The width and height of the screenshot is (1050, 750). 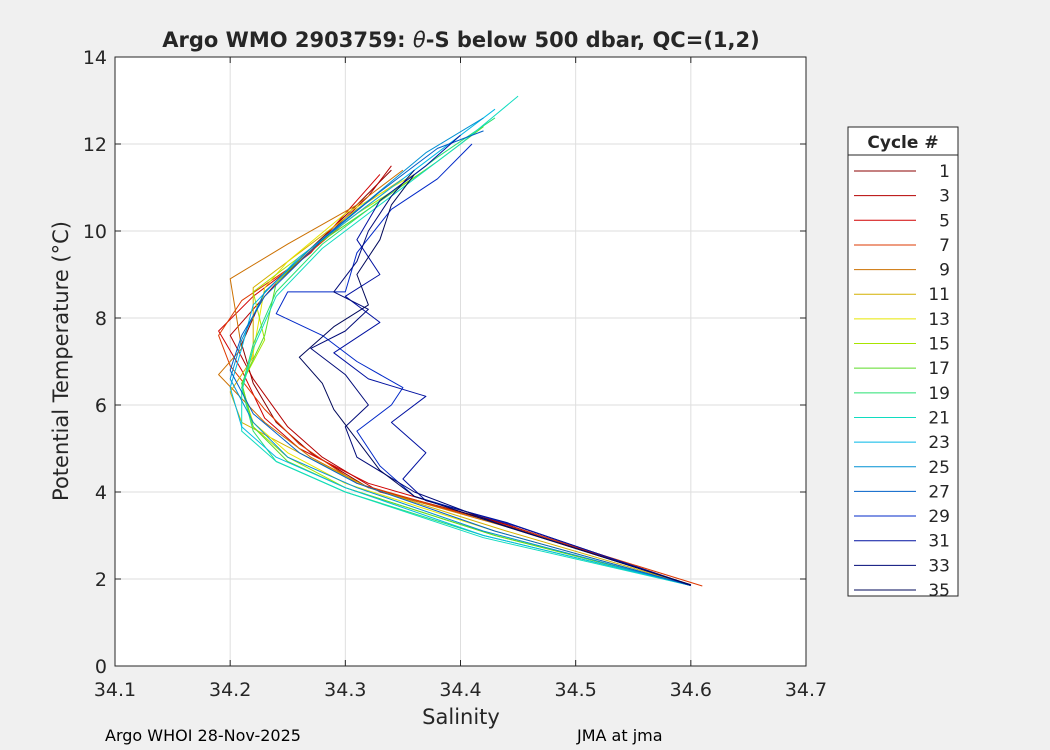 I want to click on footer-left: Argo WHOI 28-Nov-2025, so click(x=203, y=735).